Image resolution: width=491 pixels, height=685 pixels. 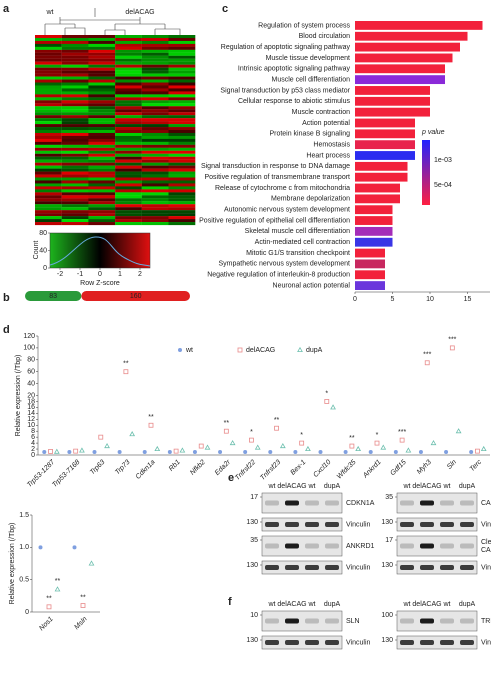 What do you see at coordinates (433, 132) in the screenshot?
I see `legend-title: p value` at bounding box center [433, 132].